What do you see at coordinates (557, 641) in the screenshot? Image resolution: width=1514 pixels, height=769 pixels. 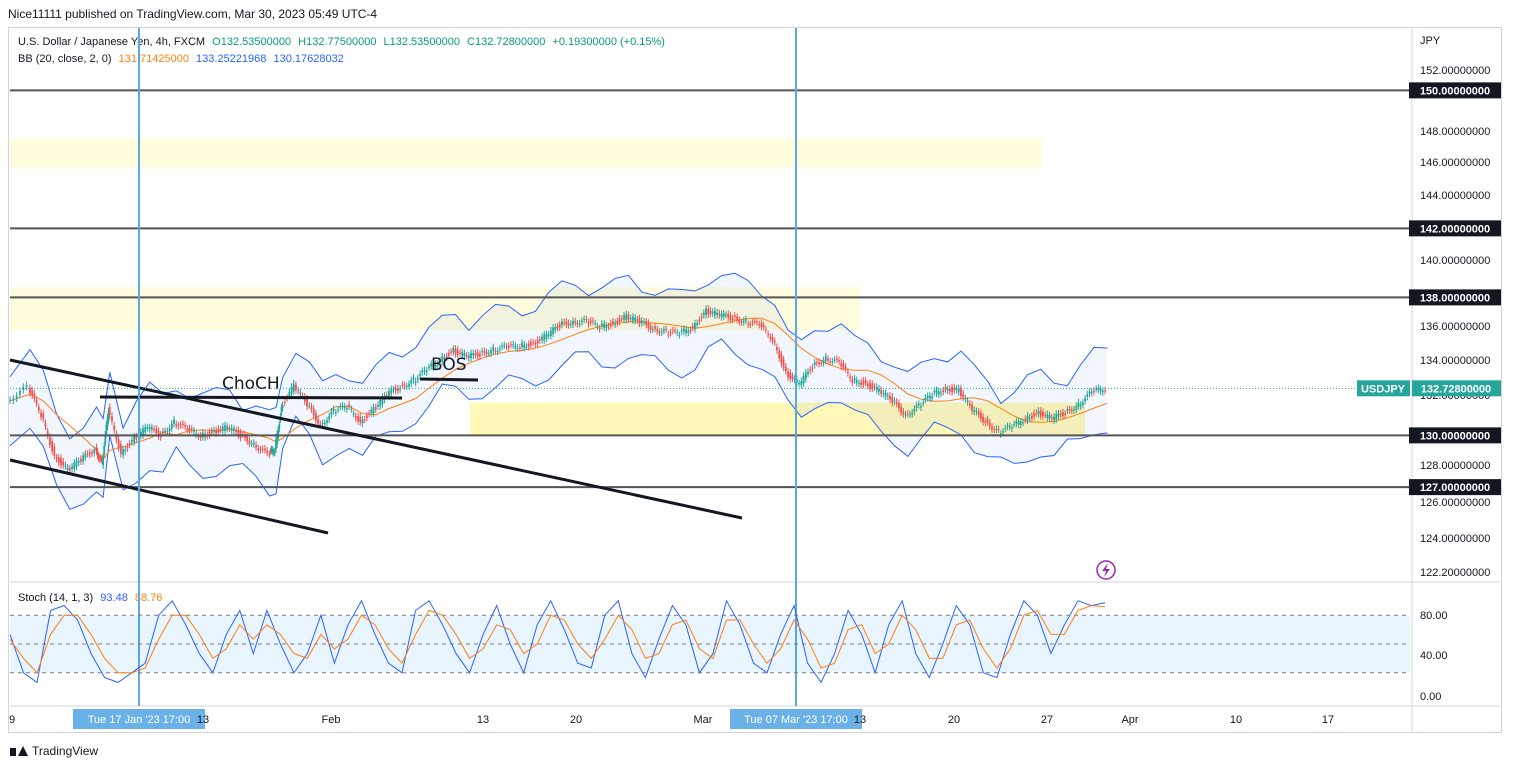 I see `stoch-k-line` at bounding box center [557, 641].